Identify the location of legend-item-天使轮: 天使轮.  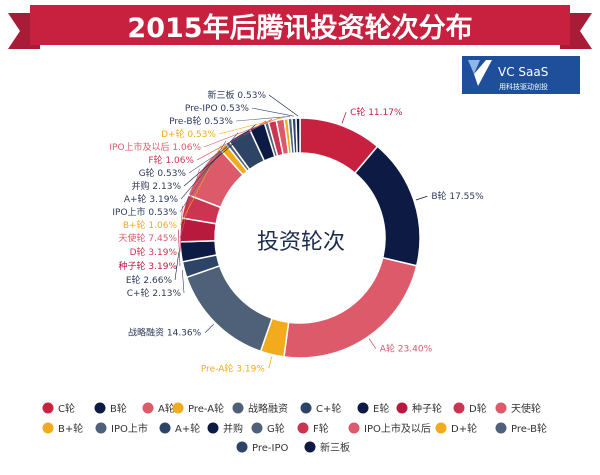
(518, 408).